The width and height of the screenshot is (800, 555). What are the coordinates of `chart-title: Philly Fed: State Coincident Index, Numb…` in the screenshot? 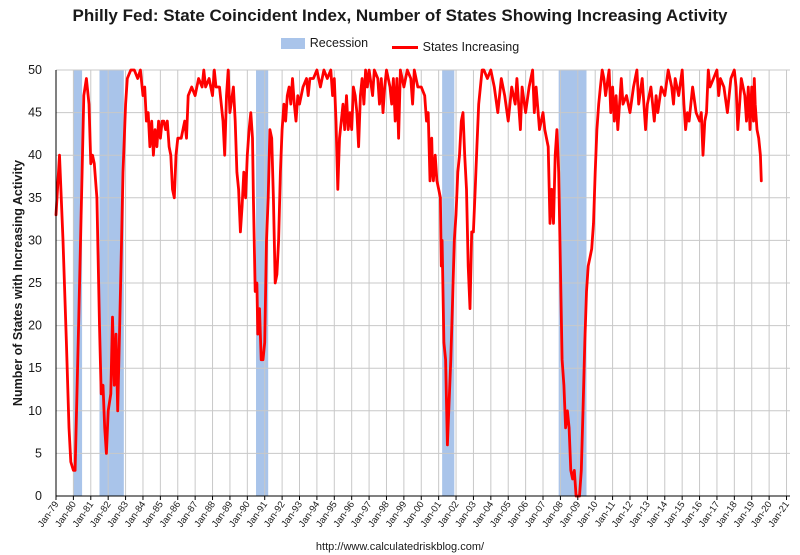 It's located at (400, 15).